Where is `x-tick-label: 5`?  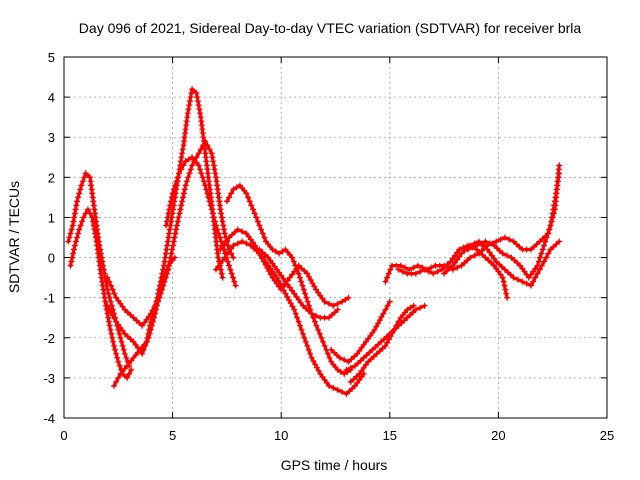
x-tick-label: 5 is located at coordinates (172, 435).